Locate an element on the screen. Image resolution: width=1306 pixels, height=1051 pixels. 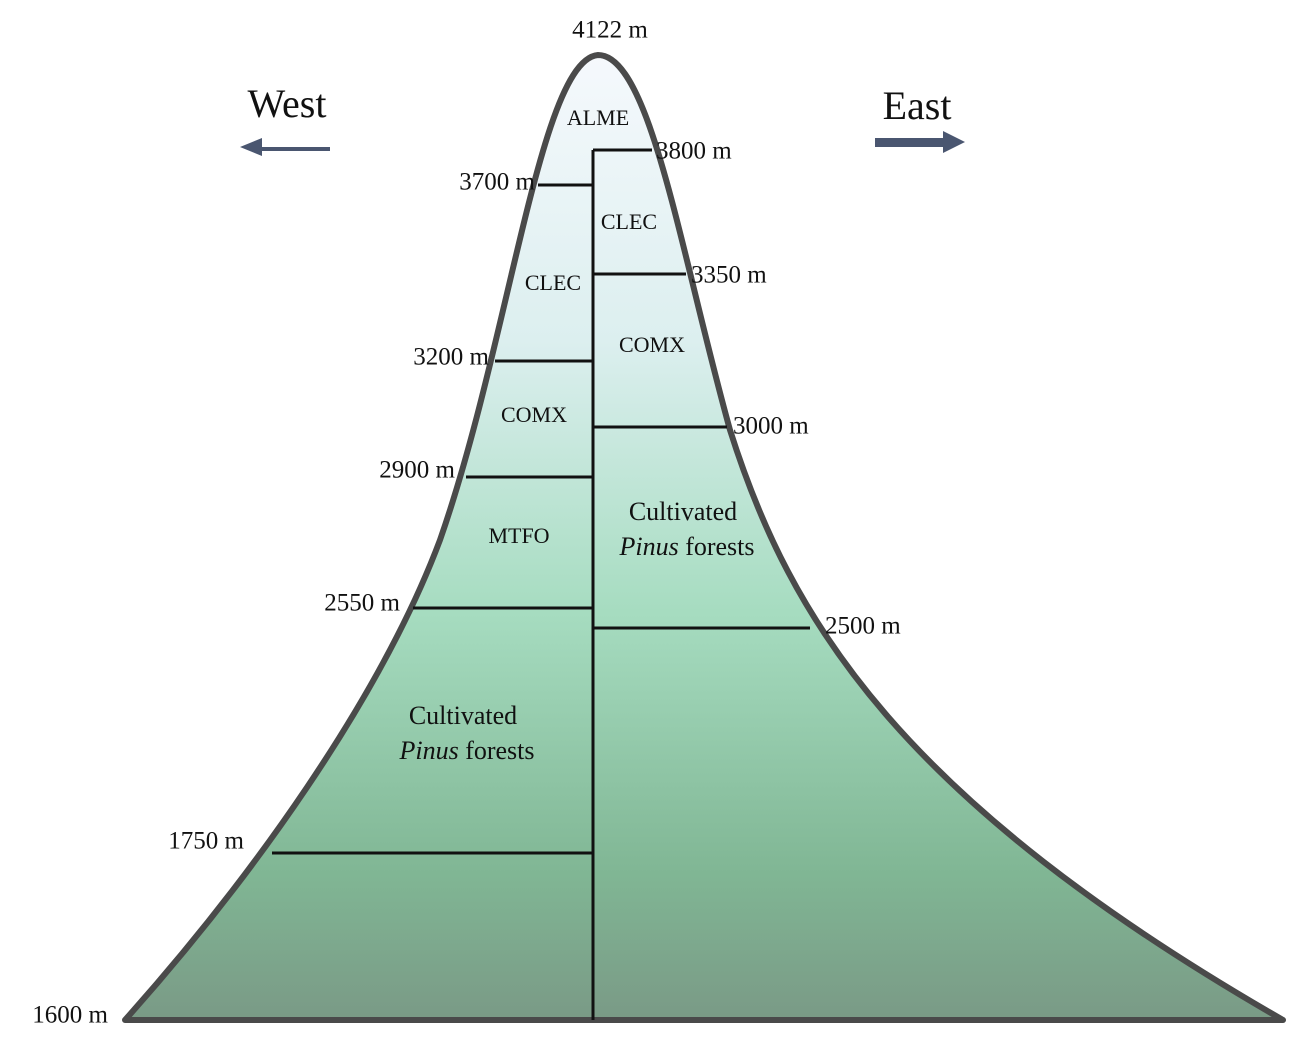
direction-label: West is located at coordinates (287, 103).